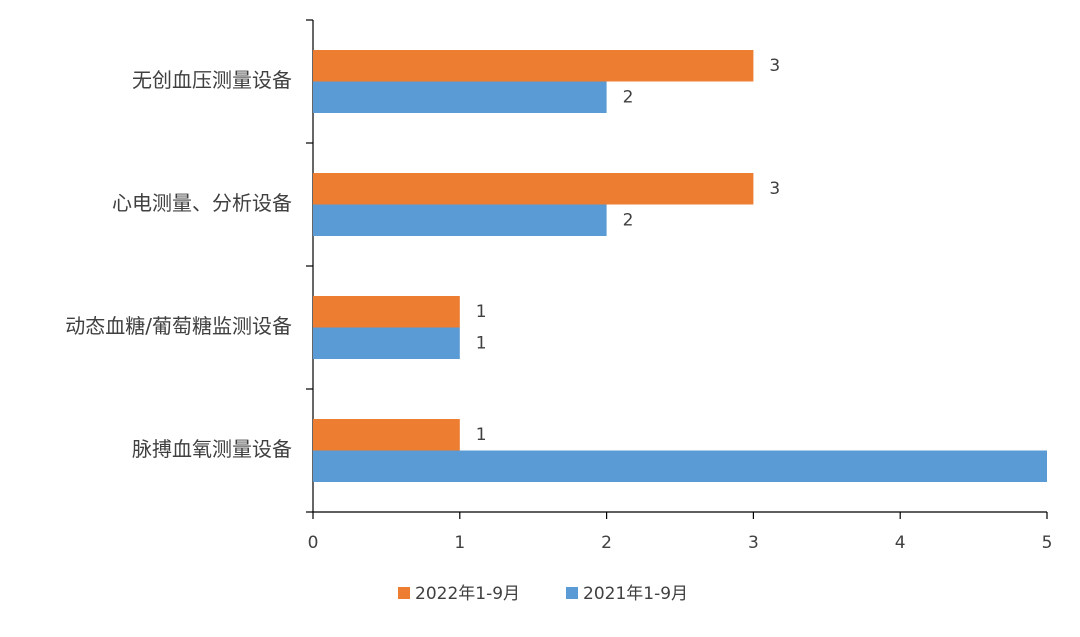 This screenshot has width=1080, height=637. Describe the element at coordinates (212, 449) in the screenshot. I see `category-label: 脉搏血氧测量设备` at that location.